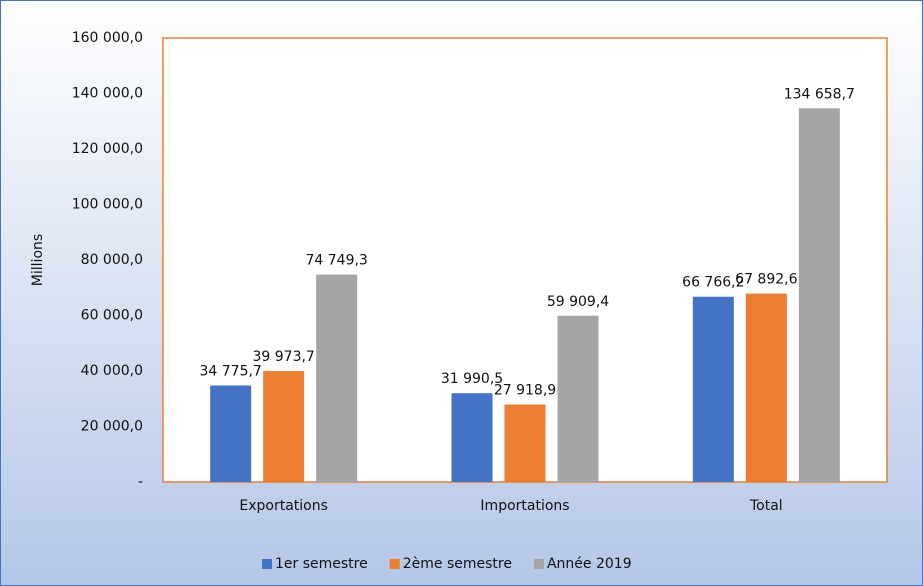  What do you see at coordinates (107, 149) in the screenshot?
I see `y-tick-label: 120 000,0` at bounding box center [107, 149].